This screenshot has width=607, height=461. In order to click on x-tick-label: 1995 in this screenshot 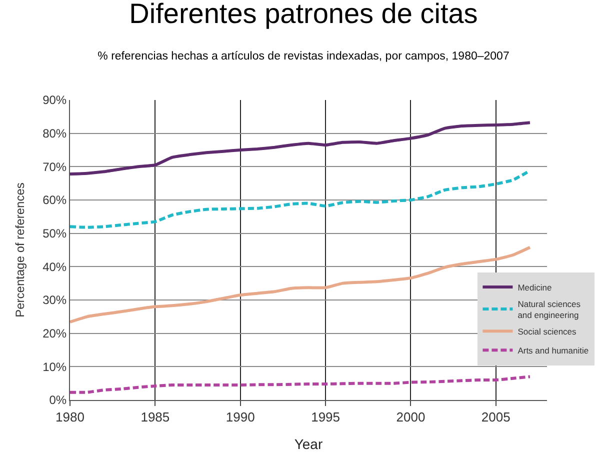, I will do `click(325, 417)`.